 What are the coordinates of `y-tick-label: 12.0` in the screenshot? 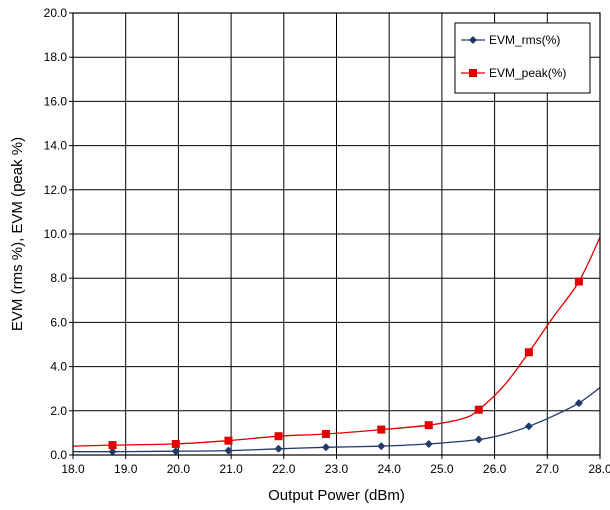 It's located at (56, 190).